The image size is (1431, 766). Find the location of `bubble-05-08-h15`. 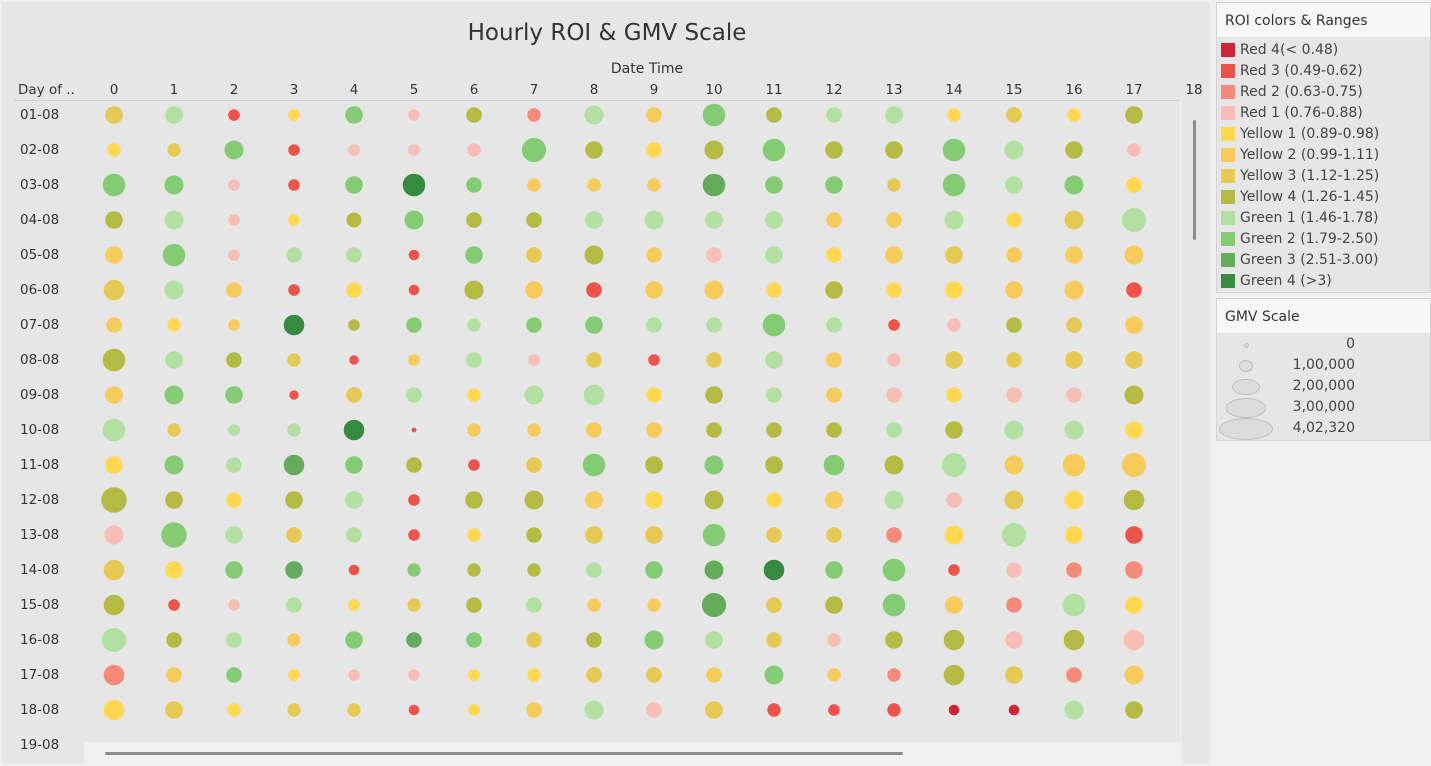

bubble-05-08-h15 is located at coordinates (1014, 255).